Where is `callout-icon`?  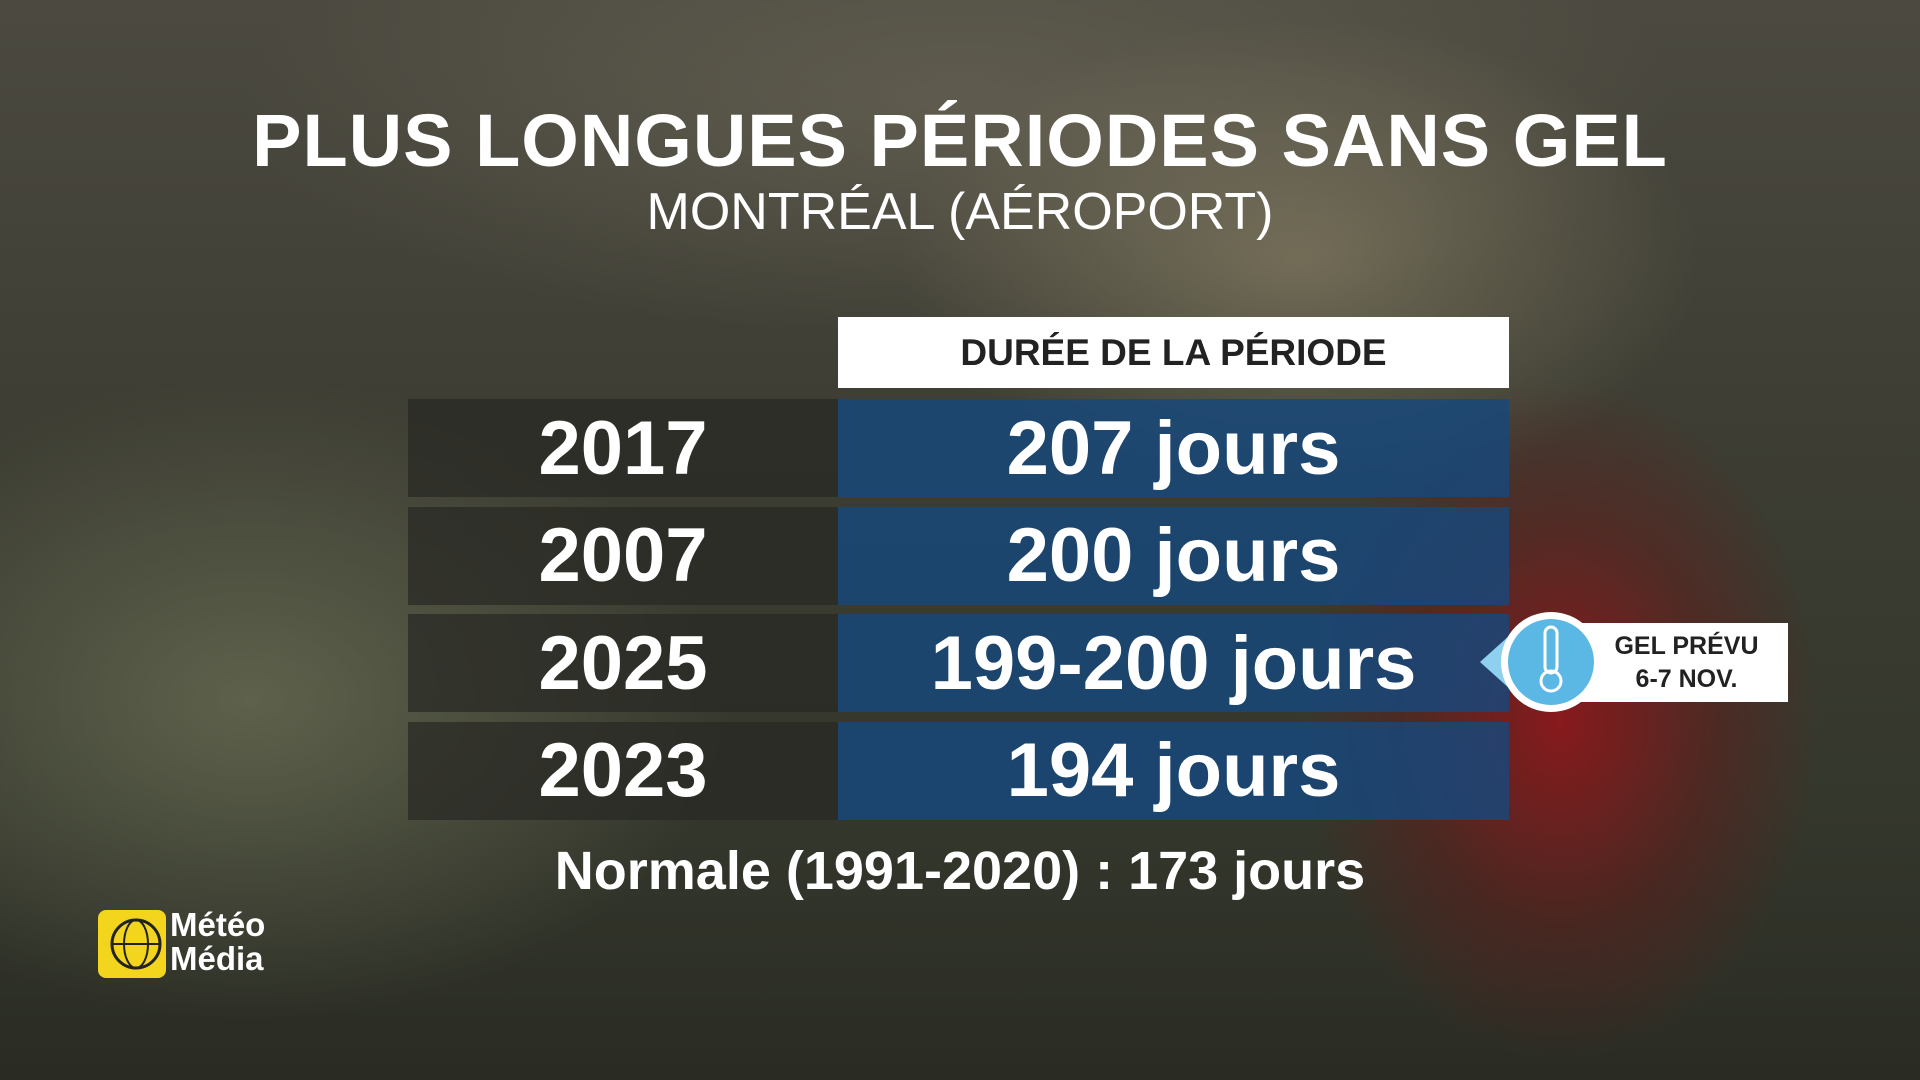
callout-icon is located at coordinates (1540, 662).